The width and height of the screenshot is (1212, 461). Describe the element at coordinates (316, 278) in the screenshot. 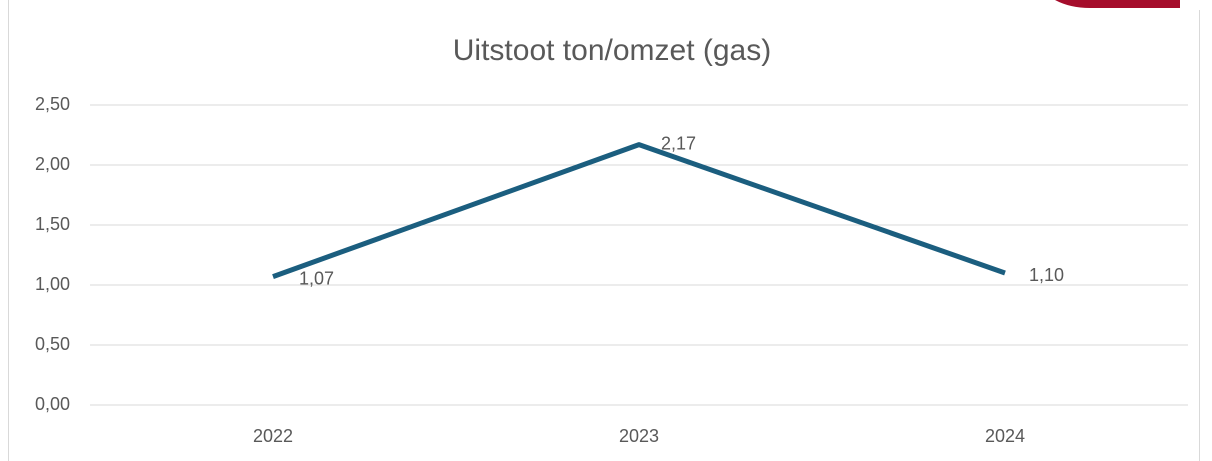

I see `data-label: 1,07` at that location.